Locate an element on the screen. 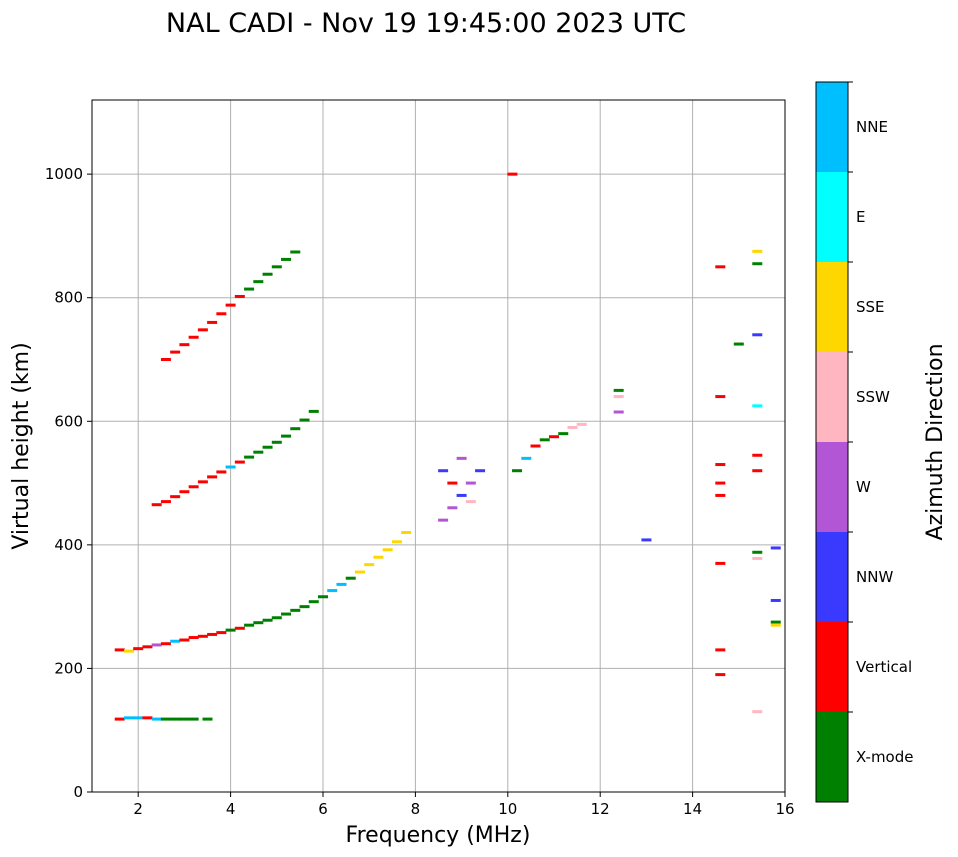 Image resolution: width=958 pixels, height=857 pixels. colorbar-tick-label: W is located at coordinates (863, 487).